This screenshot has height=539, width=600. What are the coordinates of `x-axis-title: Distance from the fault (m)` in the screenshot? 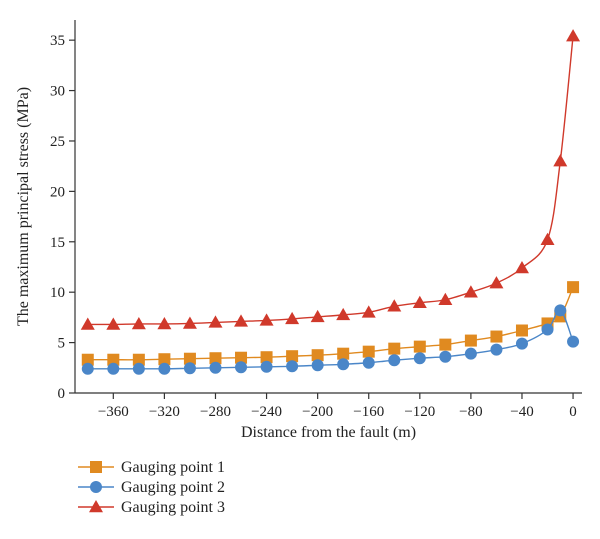 It's located at (328, 432).